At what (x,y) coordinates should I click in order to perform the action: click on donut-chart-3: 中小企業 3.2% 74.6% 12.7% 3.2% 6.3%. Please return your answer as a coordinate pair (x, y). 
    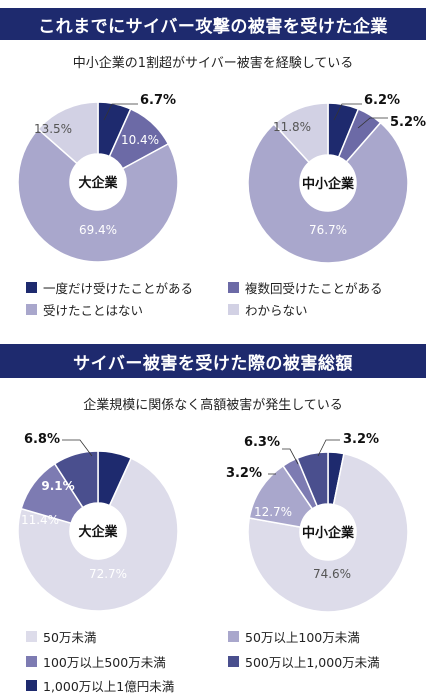
    Looking at the image, I should click on (317, 522).